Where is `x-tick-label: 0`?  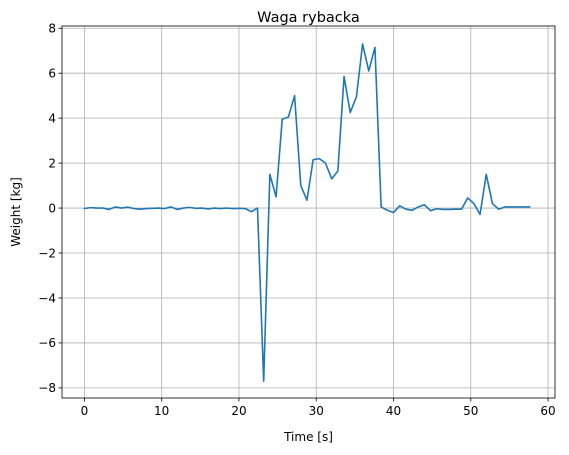 x-tick-label: 0 is located at coordinates (85, 411).